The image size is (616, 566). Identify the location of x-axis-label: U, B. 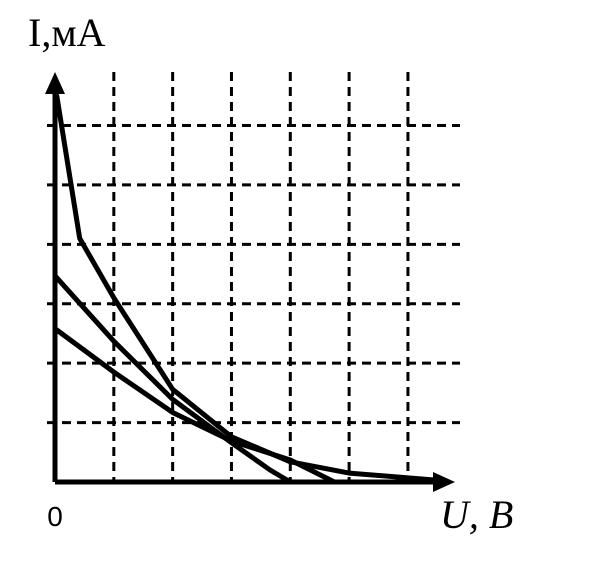
(476, 514).